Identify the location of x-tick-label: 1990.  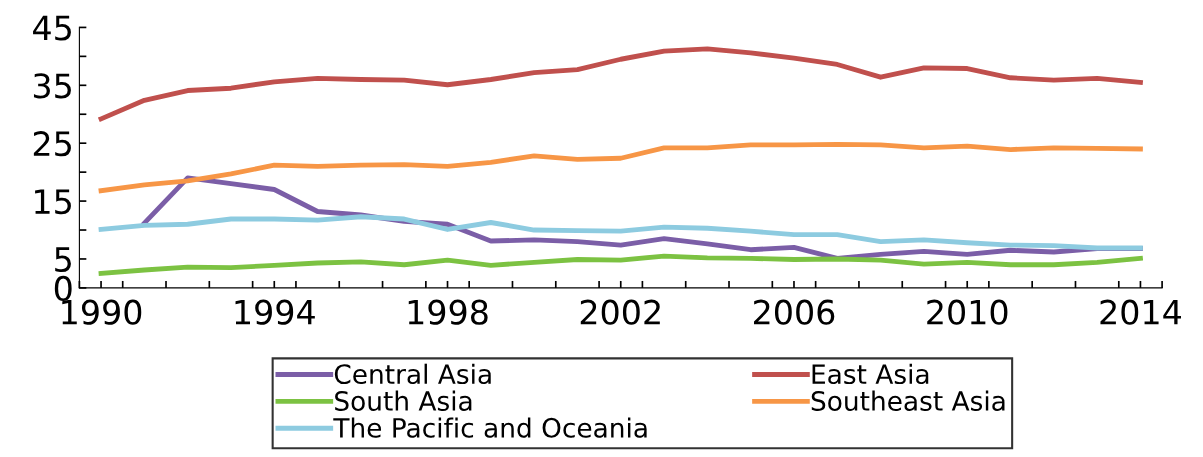
(102, 312).